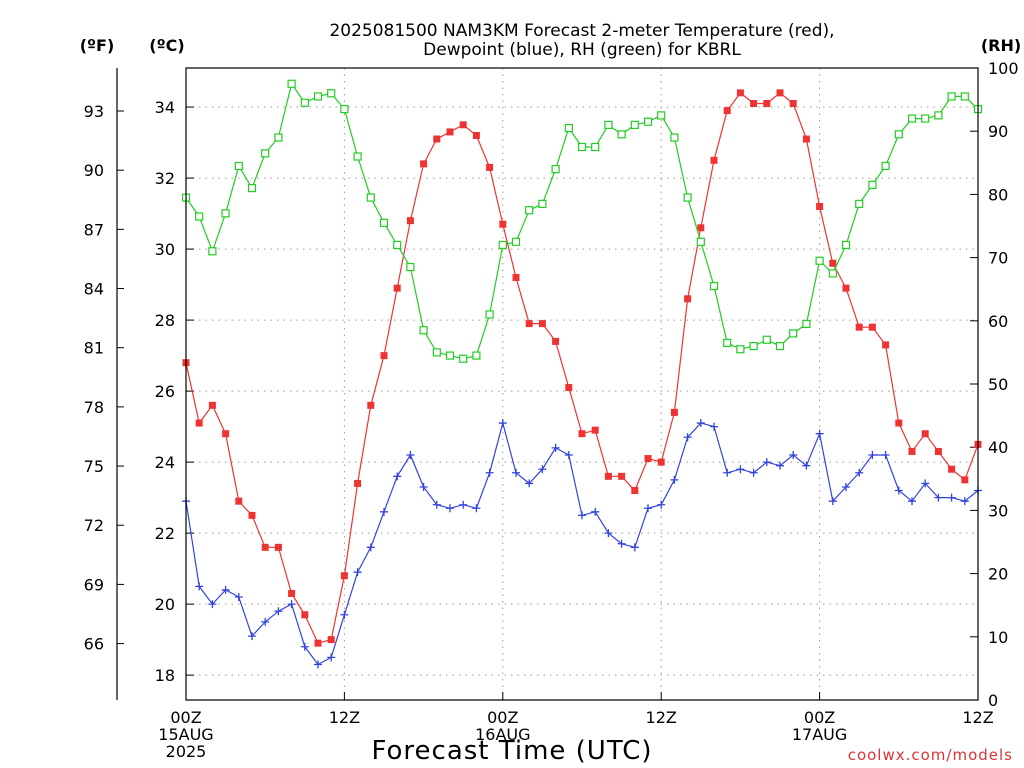 The height and width of the screenshot is (768, 1024). What do you see at coordinates (165, 178) in the screenshot?
I see `celsius-tick-label: 32` at bounding box center [165, 178].